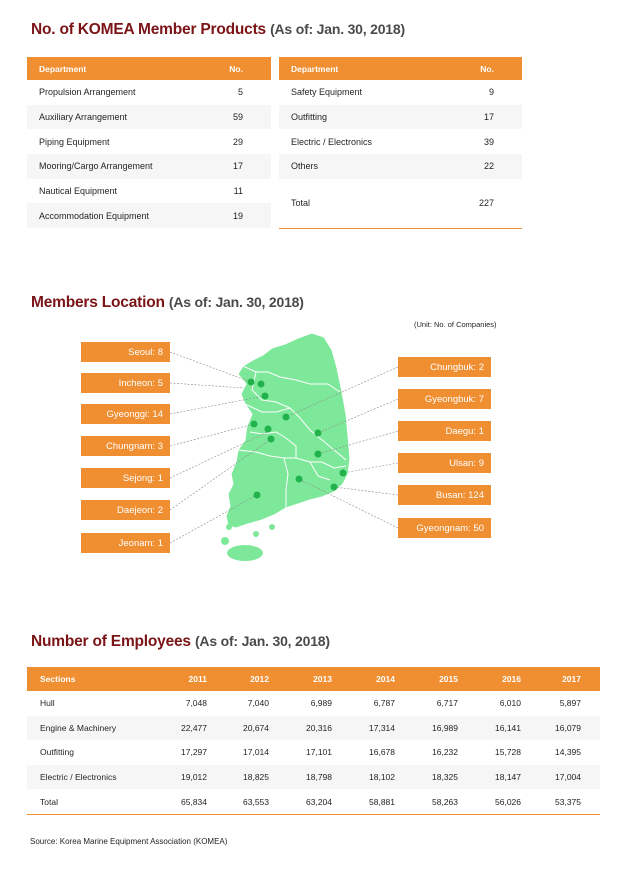  I want to click on korea-mainland-shape, so click(288, 430).